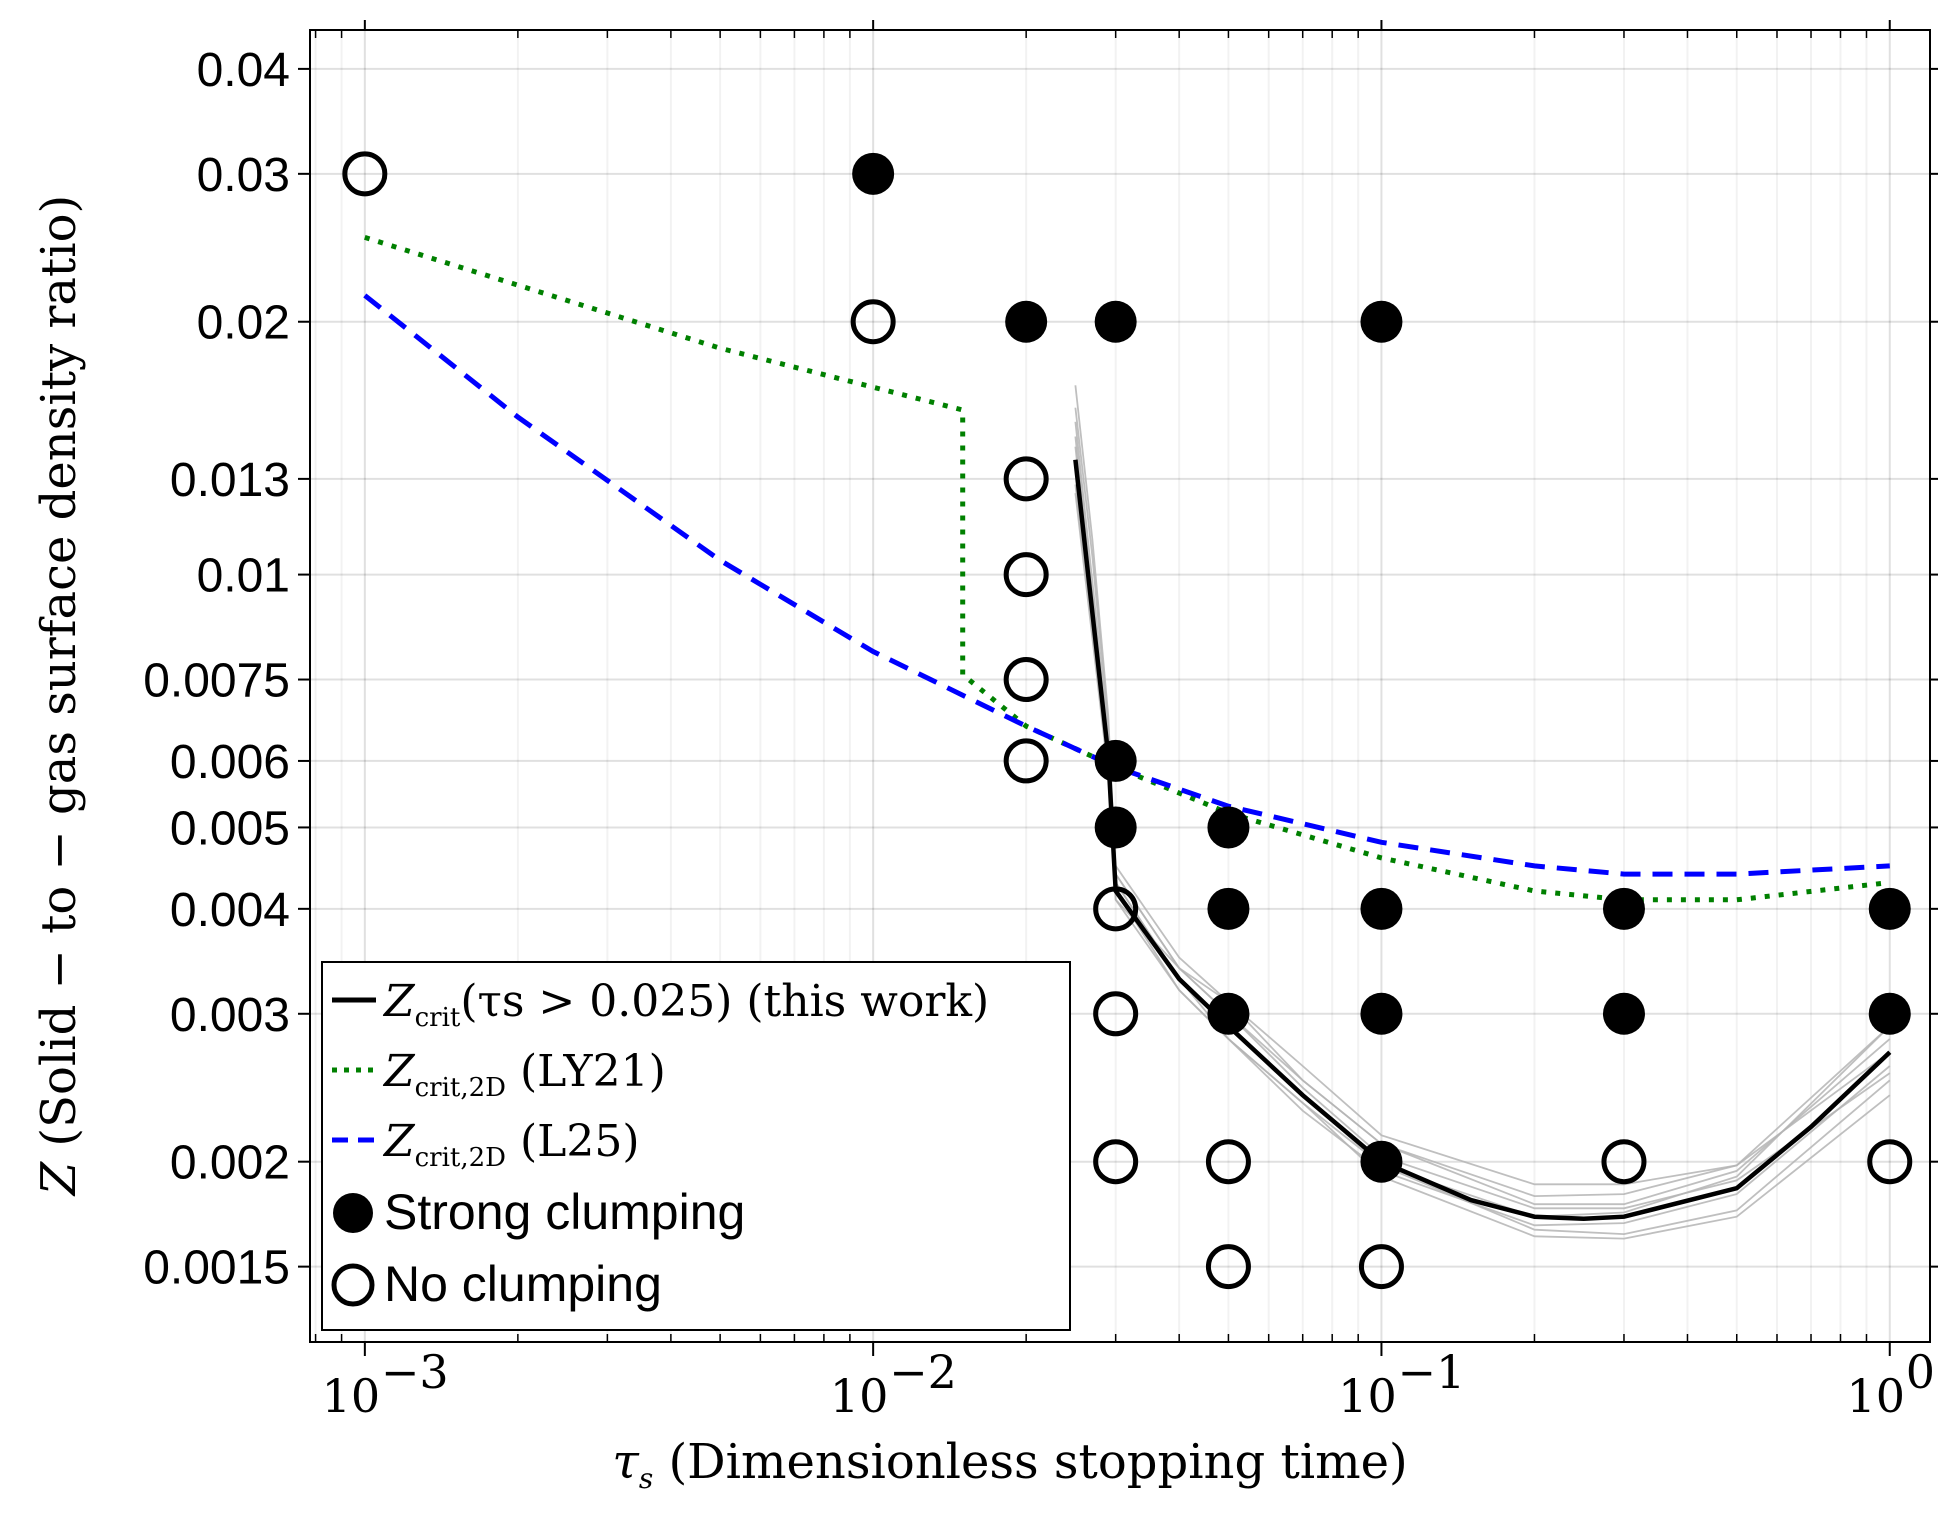 The image size is (1938, 1518). Describe the element at coordinates (685, 1004) in the screenshot. I see `legend-label: Zcrit(τs > 0.025) (this work)` at that location.